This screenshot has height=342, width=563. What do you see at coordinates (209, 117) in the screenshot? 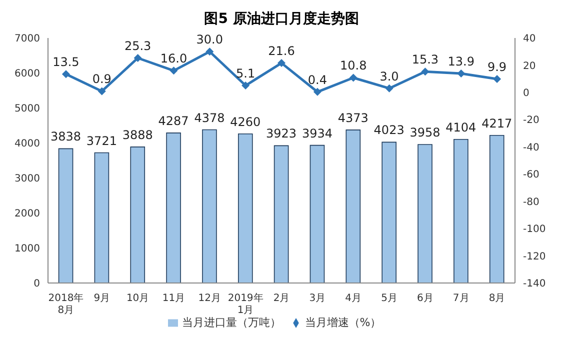
I see `data-label: 4378` at bounding box center [209, 117].